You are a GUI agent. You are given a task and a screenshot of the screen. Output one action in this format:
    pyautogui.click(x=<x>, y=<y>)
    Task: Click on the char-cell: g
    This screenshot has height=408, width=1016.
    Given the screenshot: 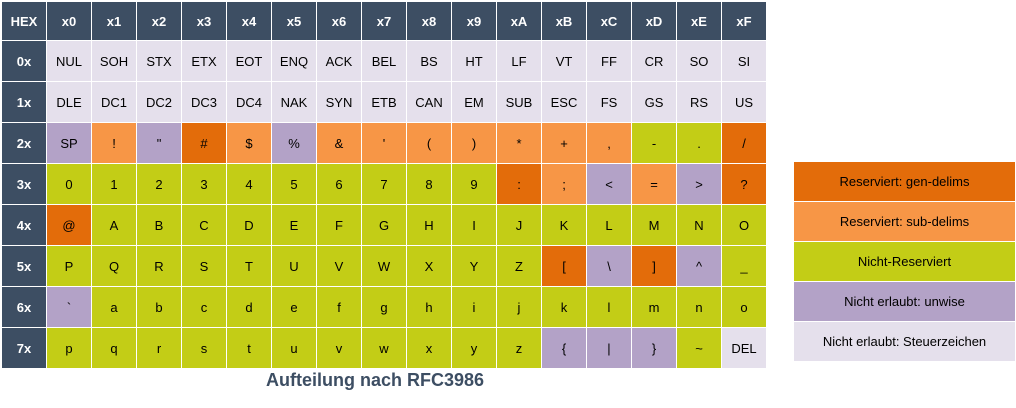 What is the action you would take?
    pyautogui.click(x=384, y=307)
    